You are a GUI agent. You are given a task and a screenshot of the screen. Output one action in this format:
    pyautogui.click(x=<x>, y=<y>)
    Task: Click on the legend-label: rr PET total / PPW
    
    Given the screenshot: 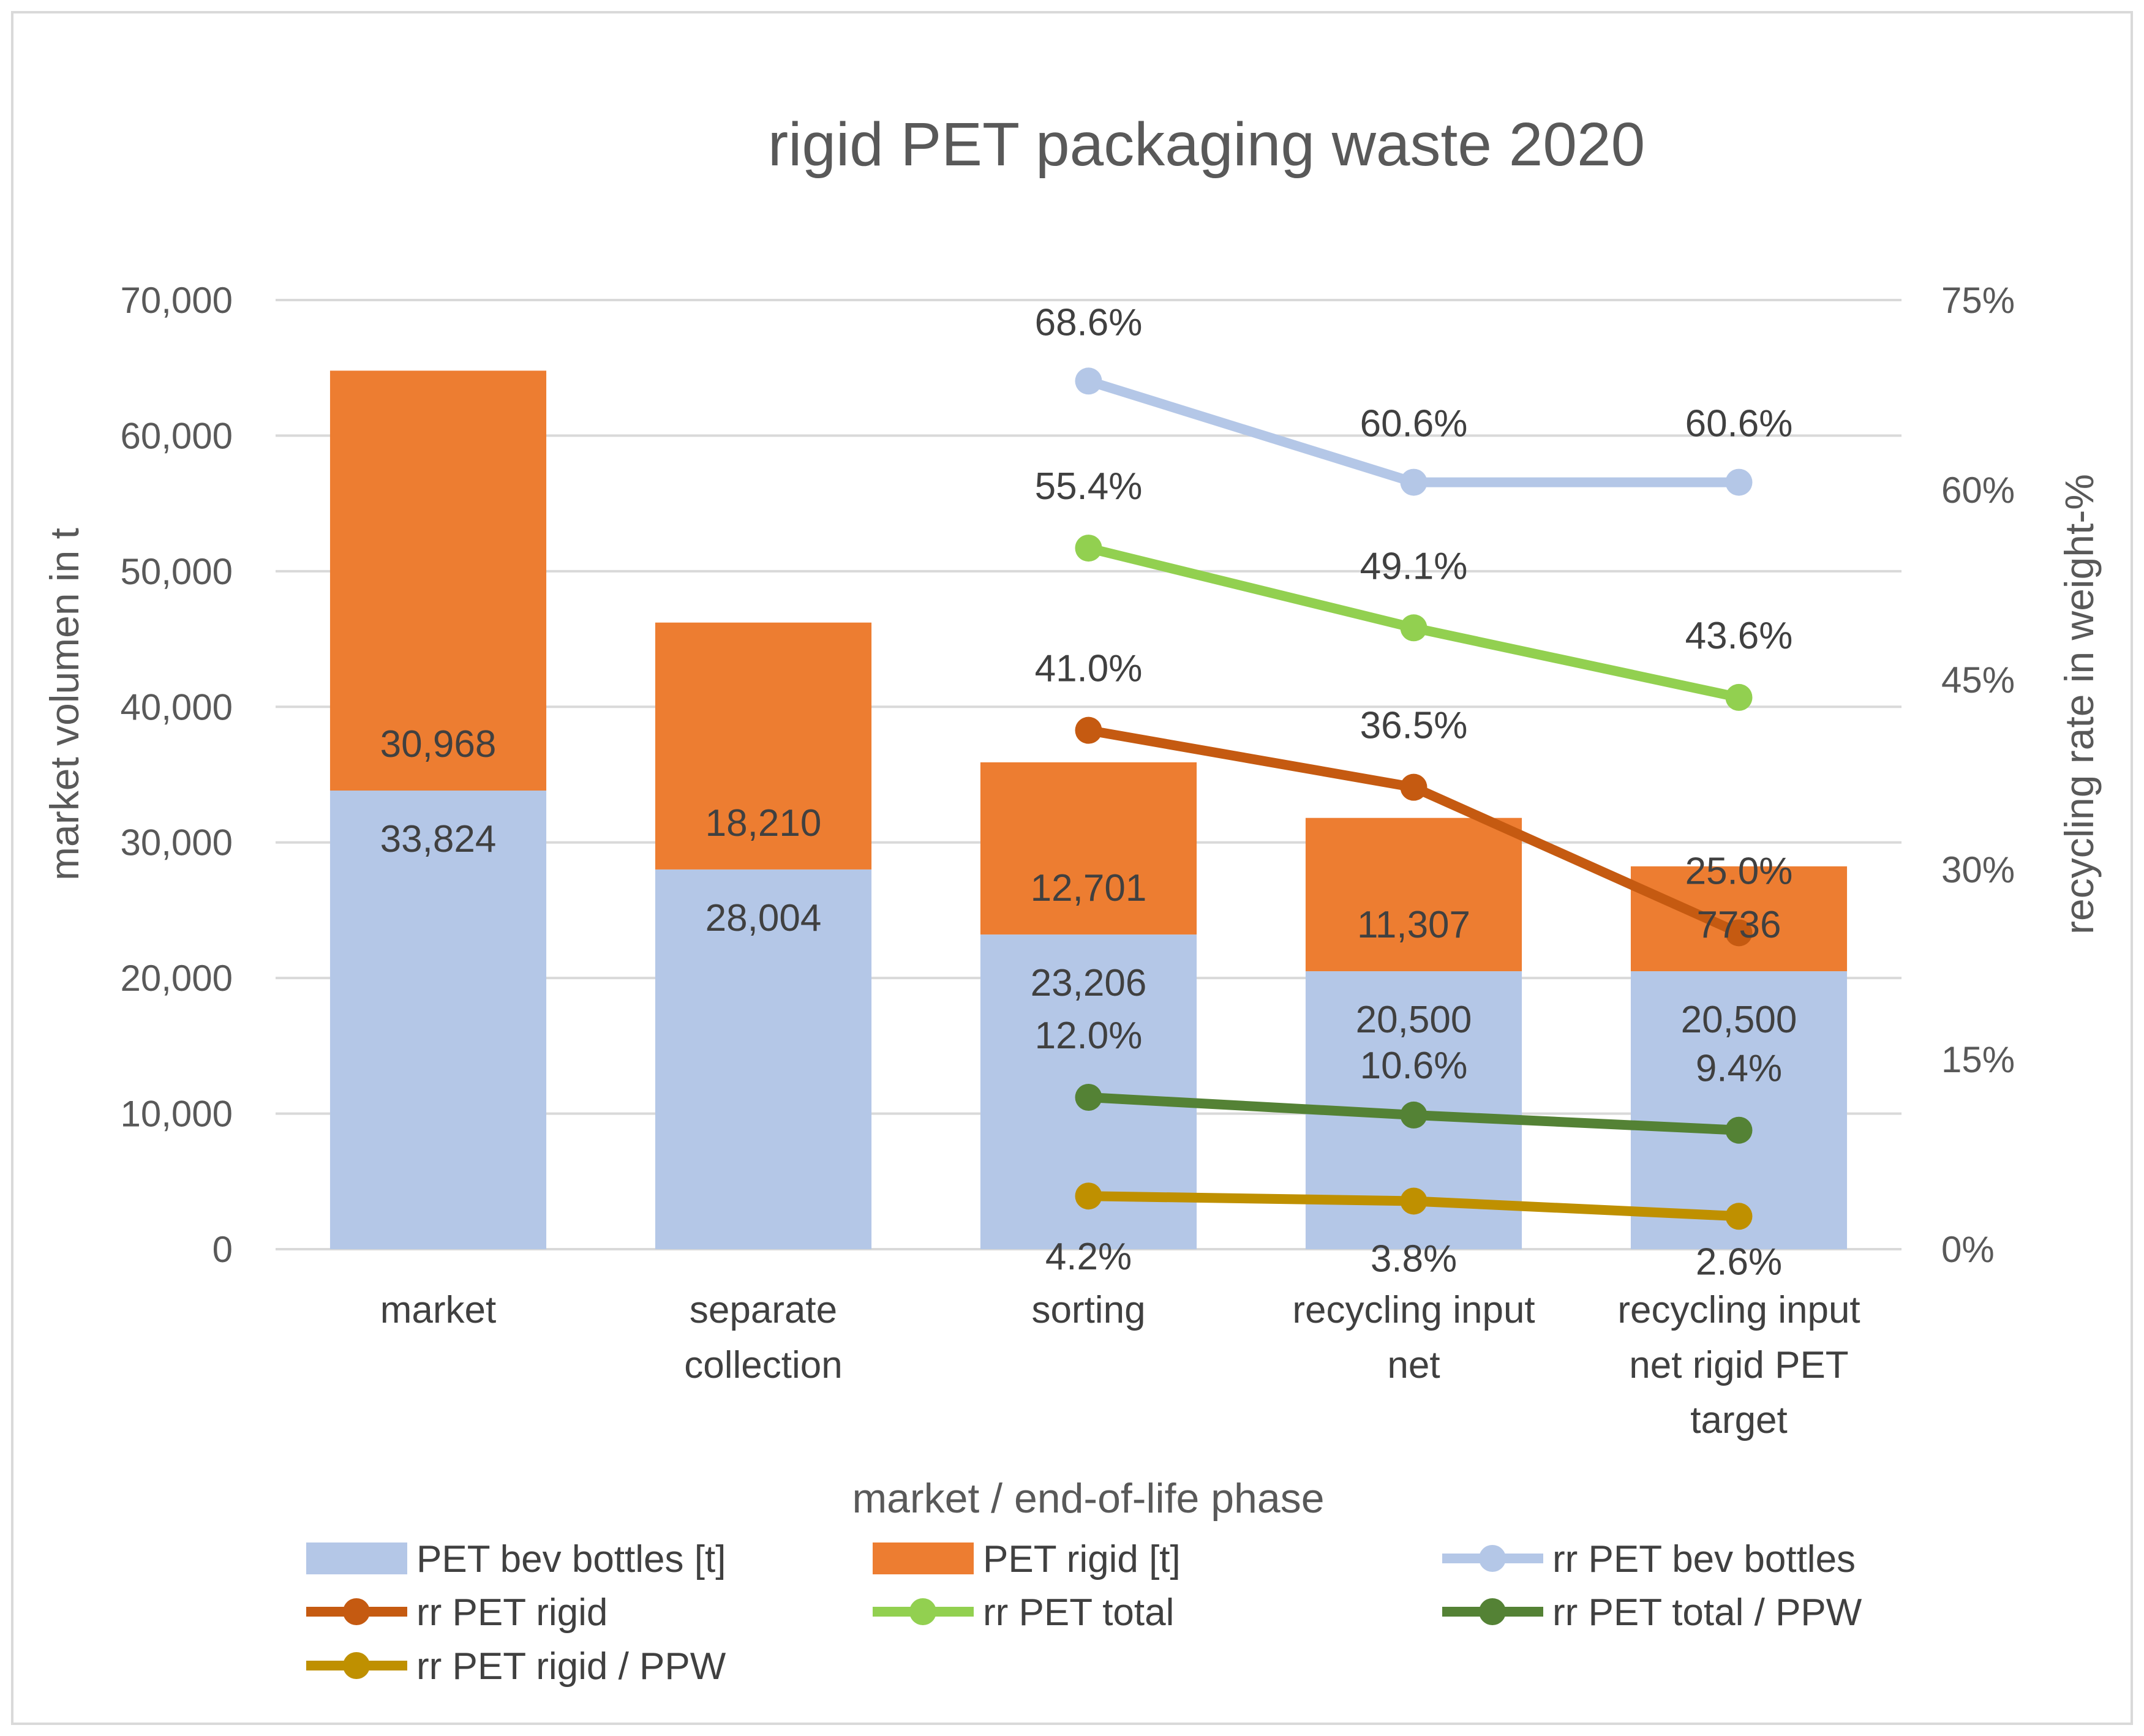 What is the action you would take?
    pyautogui.click(x=1707, y=1612)
    